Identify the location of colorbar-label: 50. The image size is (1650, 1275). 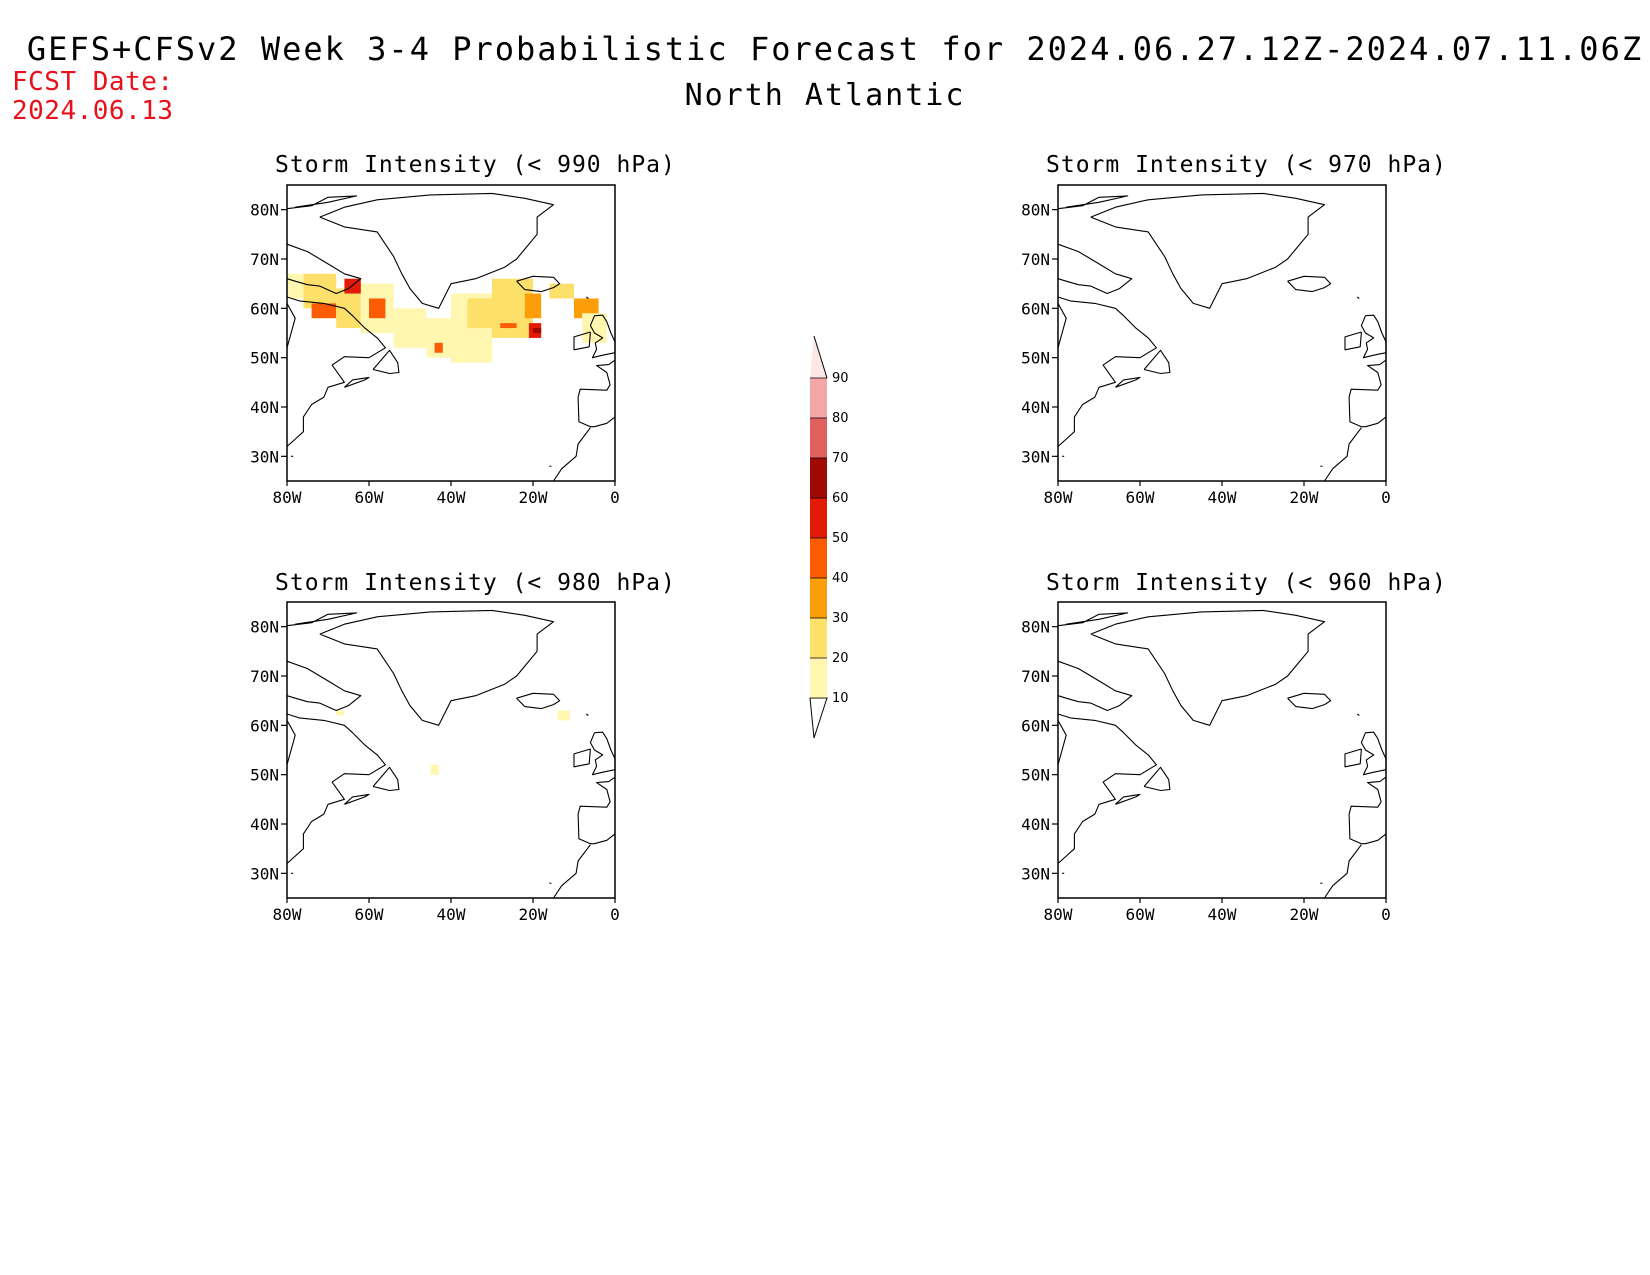
(840, 538).